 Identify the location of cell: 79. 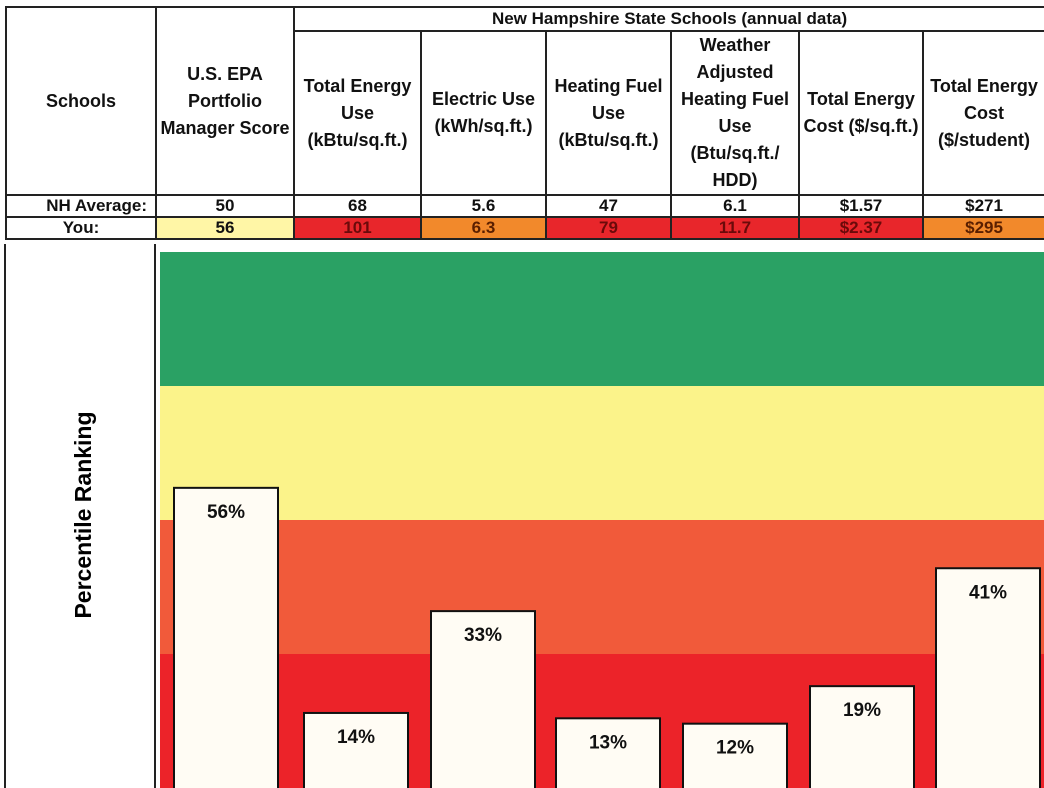
(608, 228).